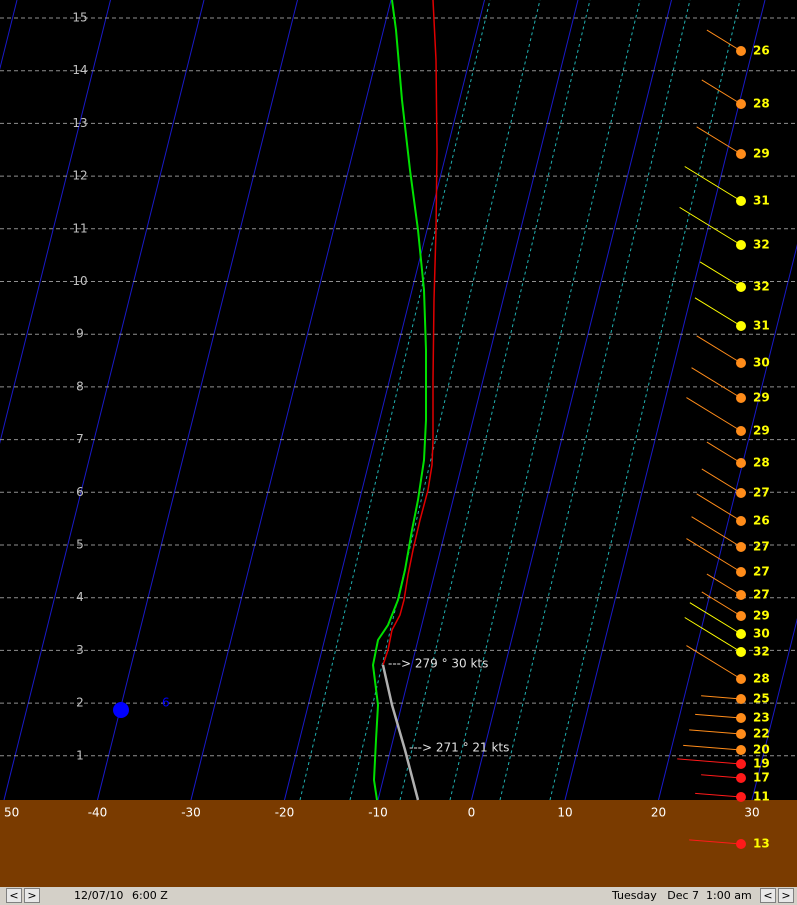 Image resolution: width=797 pixels, height=905 pixels. What do you see at coordinates (761, 734) in the screenshot?
I see `wind-speed: 22` at bounding box center [761, 734].